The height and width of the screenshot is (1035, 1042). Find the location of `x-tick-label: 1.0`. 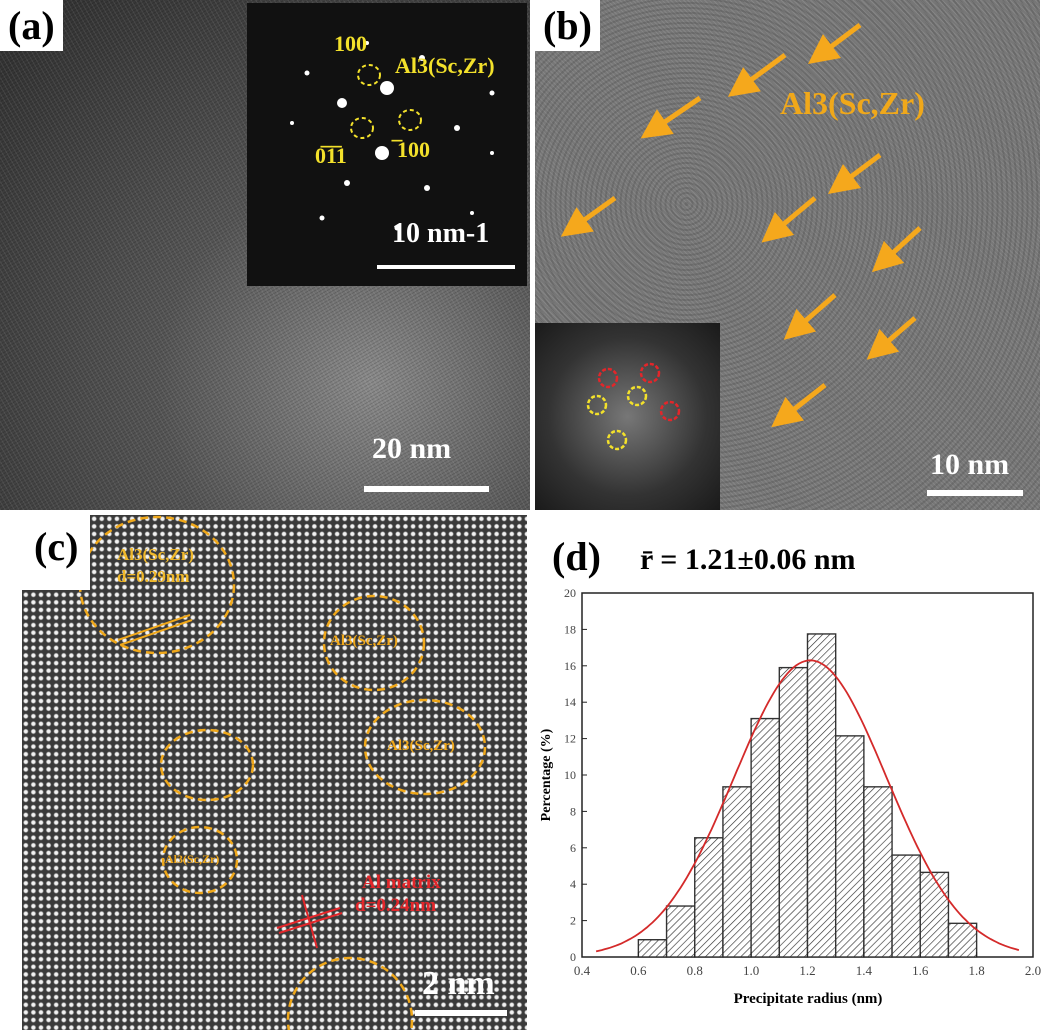

x-tick-label: 1.0 is located at coordinates (751, 970).